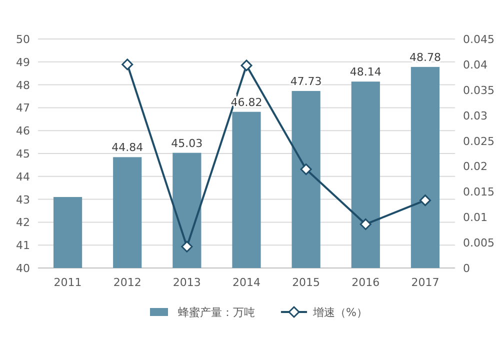 The image size is (500, 362). Describe the element at coordinates (23, 199) in the screenshot. I see `y-tick-label: 43` at that location.